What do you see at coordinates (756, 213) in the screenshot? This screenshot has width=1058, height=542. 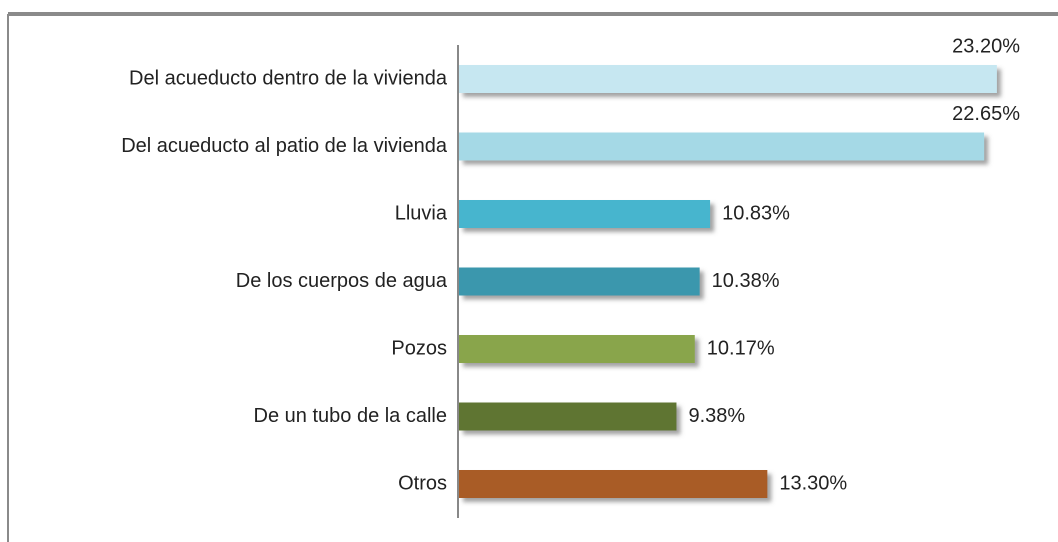 I see `value-label: 10.83%` at bounding box center [756, 213].